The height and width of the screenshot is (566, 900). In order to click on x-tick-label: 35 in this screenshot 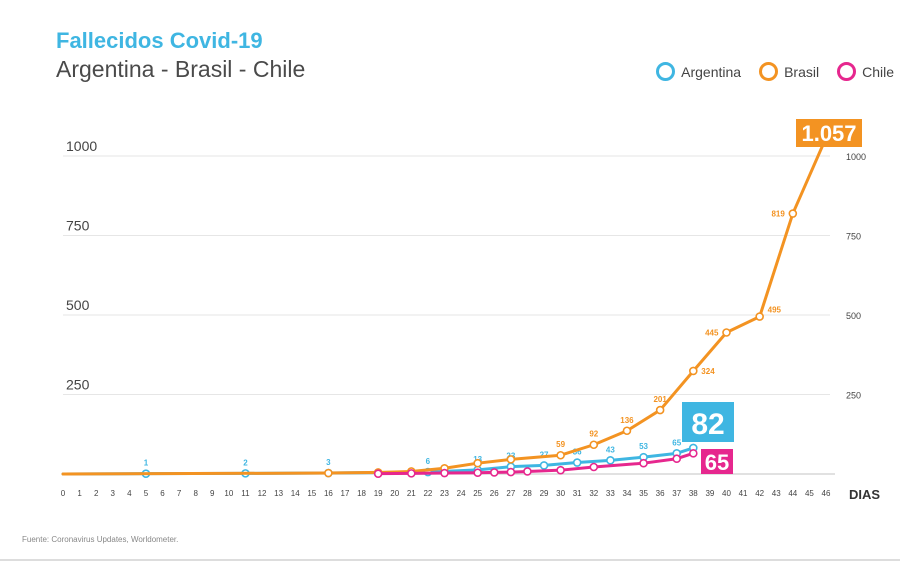, I will do `click(643, 493)`.